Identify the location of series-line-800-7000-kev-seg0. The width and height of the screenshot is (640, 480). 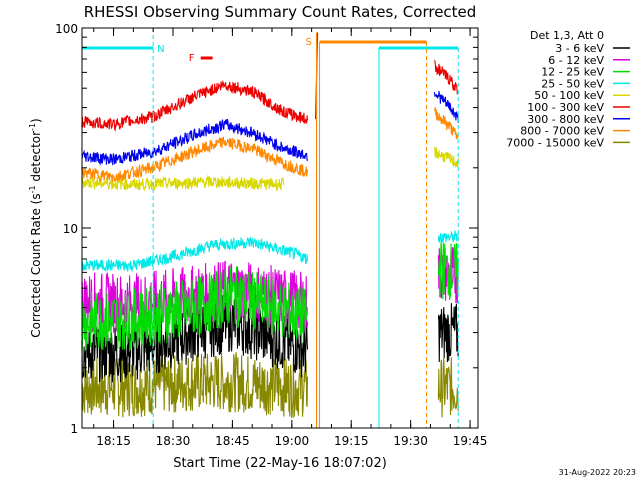
(195, 159).